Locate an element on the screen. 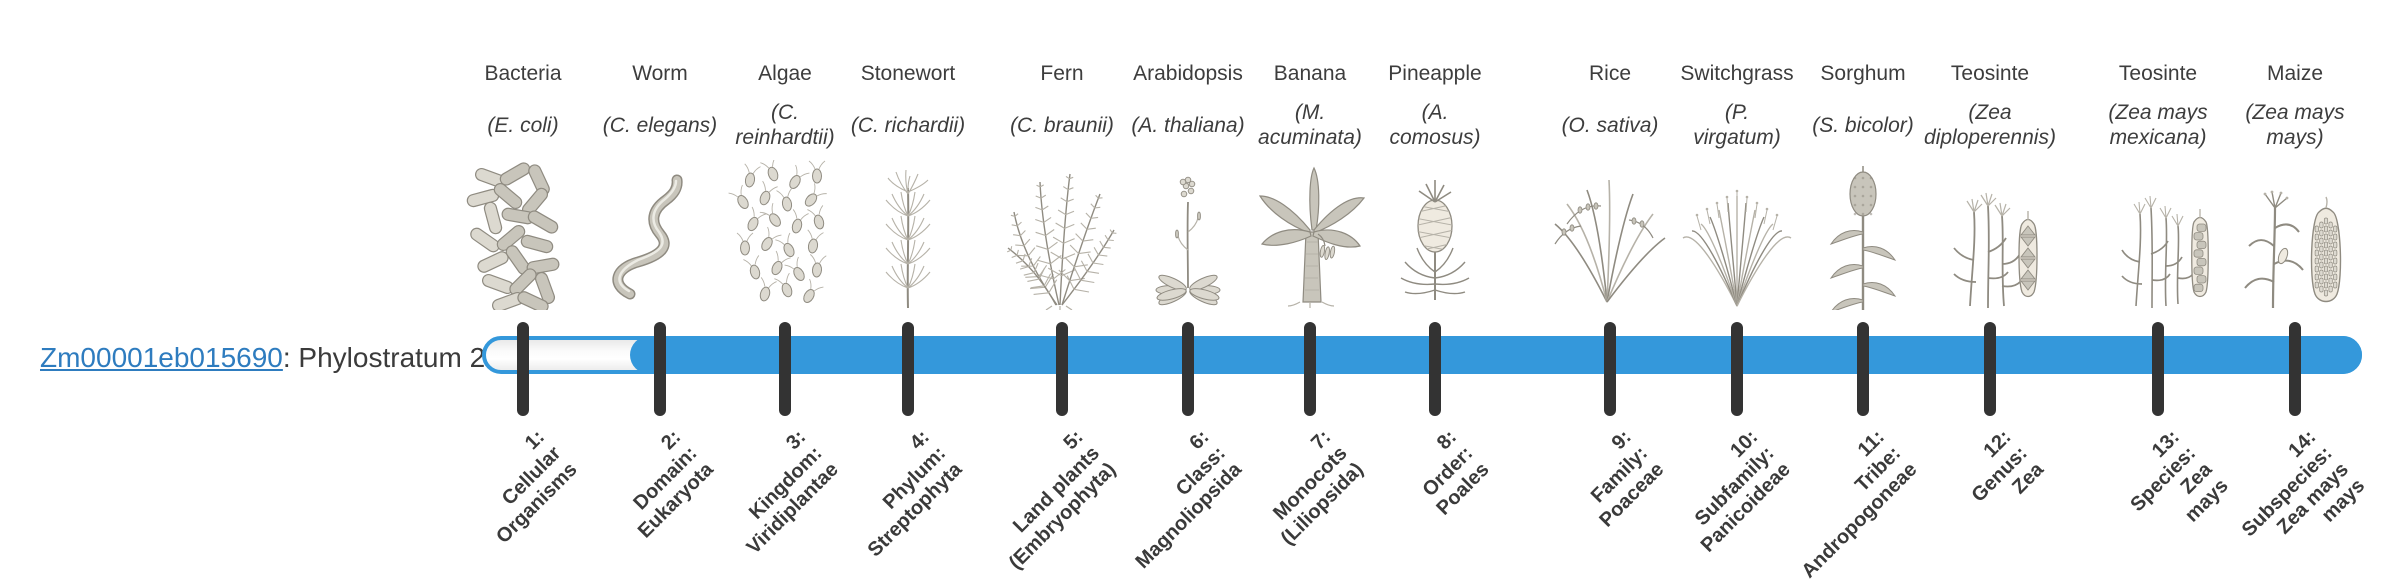  organism-name: Pineapple is located at coordinates (1435, 73).